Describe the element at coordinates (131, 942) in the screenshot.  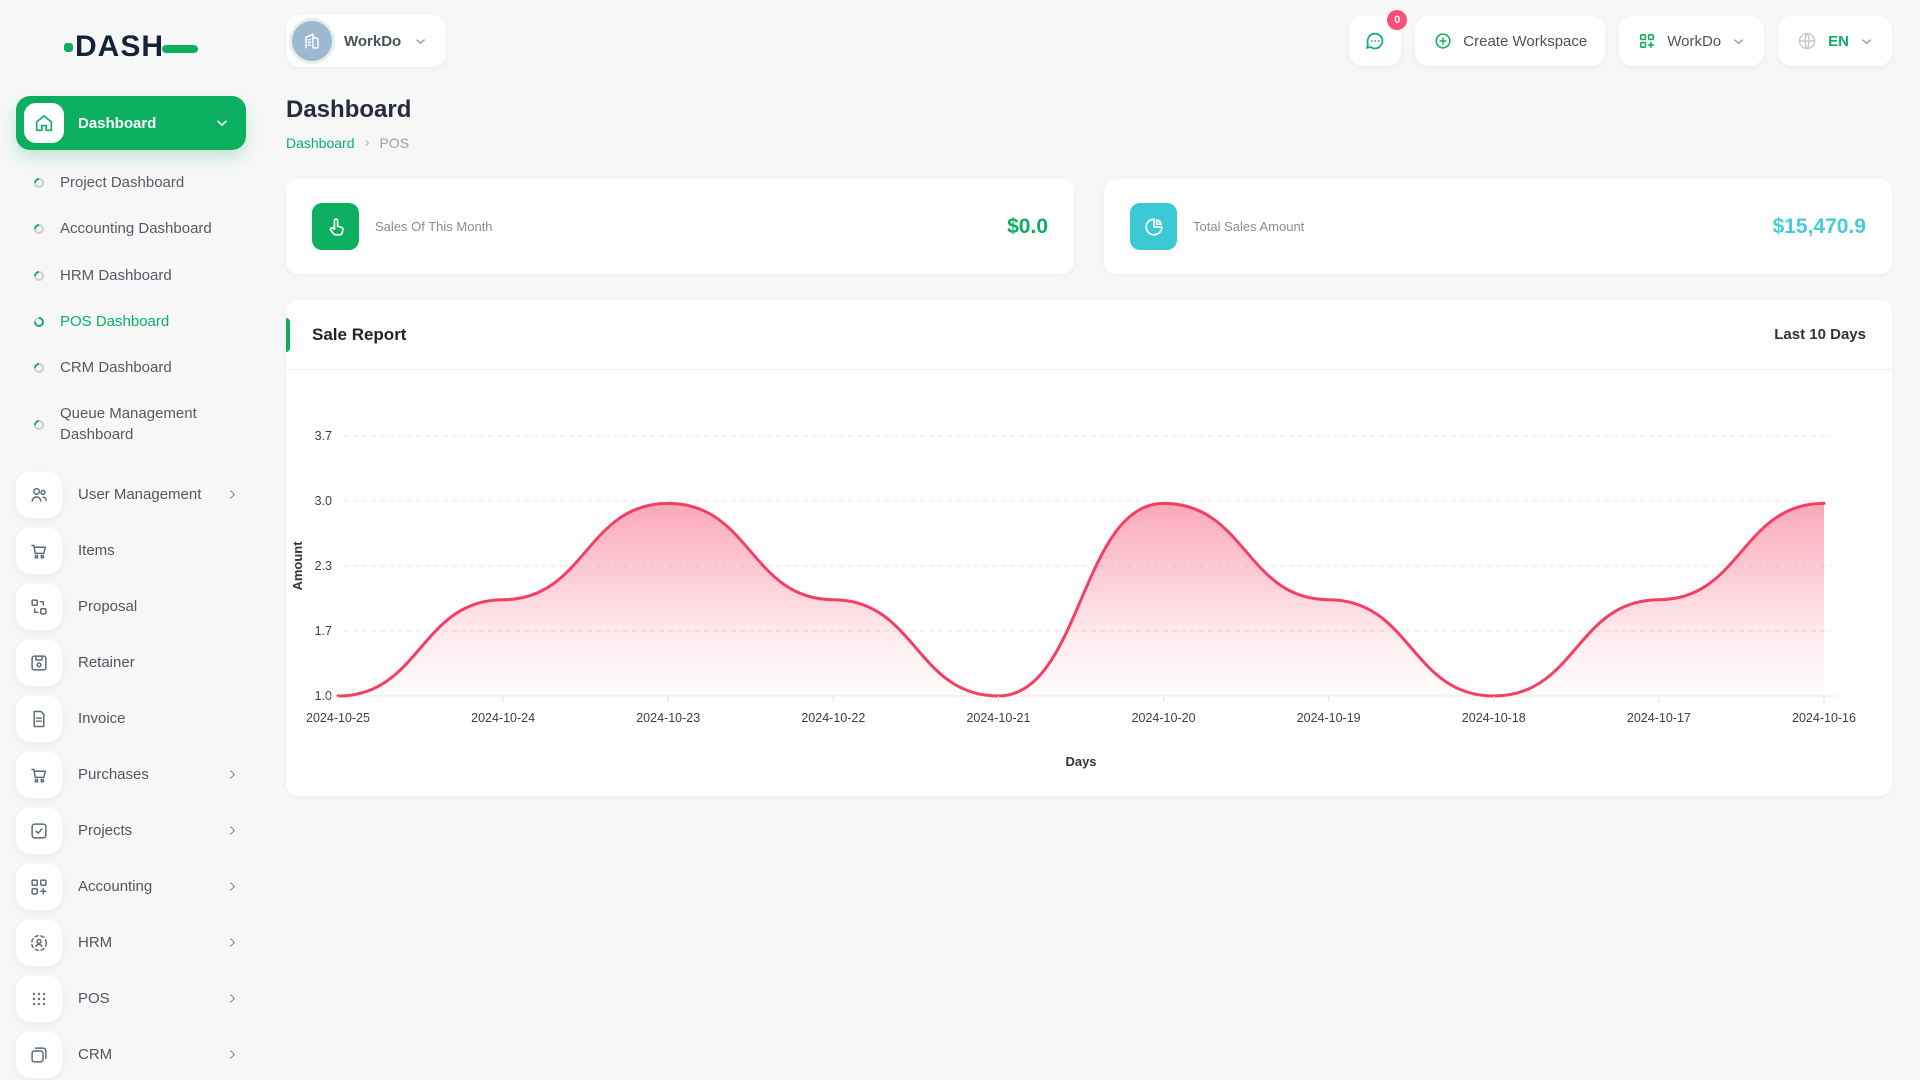
I see `sidebar-item-hrm: HRM` at that location.